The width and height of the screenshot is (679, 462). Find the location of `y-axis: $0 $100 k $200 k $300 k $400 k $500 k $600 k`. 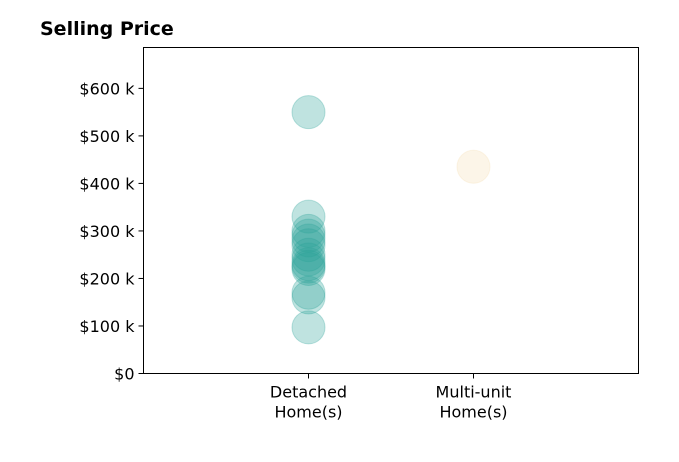

y-axis: $0 $100 k $200 k $300 k $400 k $500 k $600 k is located at coordinates (111, 231).